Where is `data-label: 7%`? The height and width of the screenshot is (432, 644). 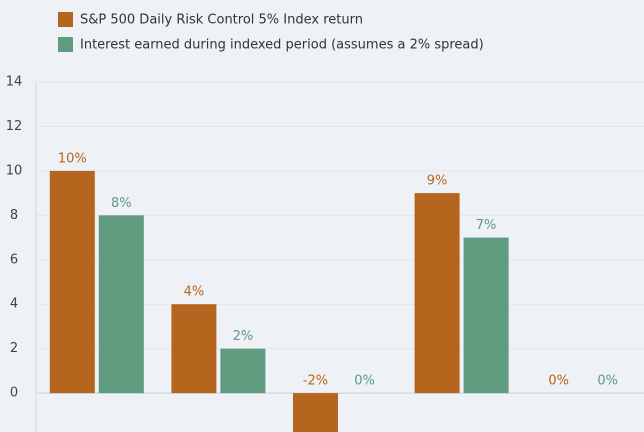
data-label: 7% is located at coordinates (486, 225).